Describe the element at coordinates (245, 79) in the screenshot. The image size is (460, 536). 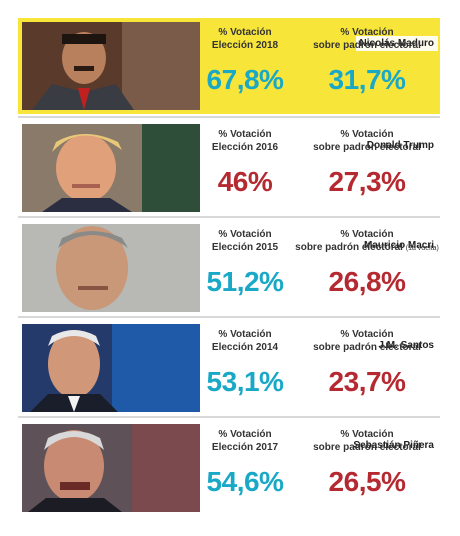
I see `election-vote-value: 67,8%` at that location.